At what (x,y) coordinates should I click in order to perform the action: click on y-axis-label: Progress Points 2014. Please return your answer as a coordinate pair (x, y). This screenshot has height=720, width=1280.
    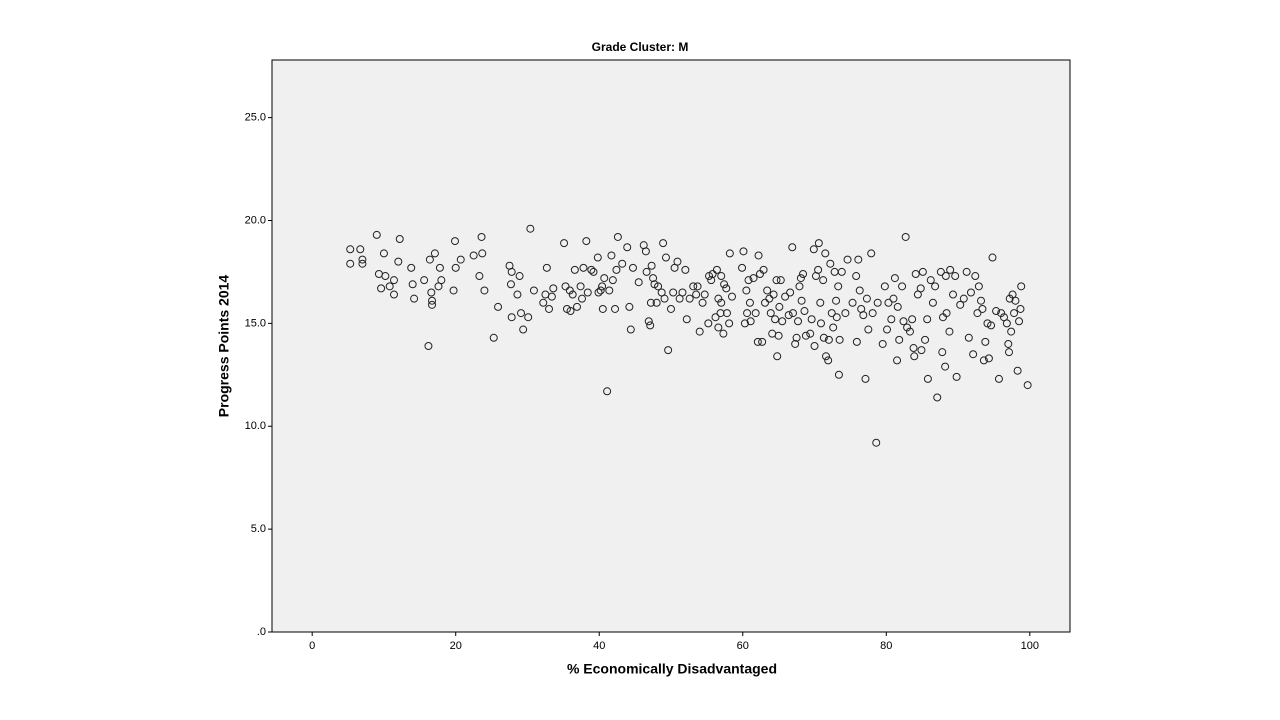
    Looking at the image, I should click on (224, 346).